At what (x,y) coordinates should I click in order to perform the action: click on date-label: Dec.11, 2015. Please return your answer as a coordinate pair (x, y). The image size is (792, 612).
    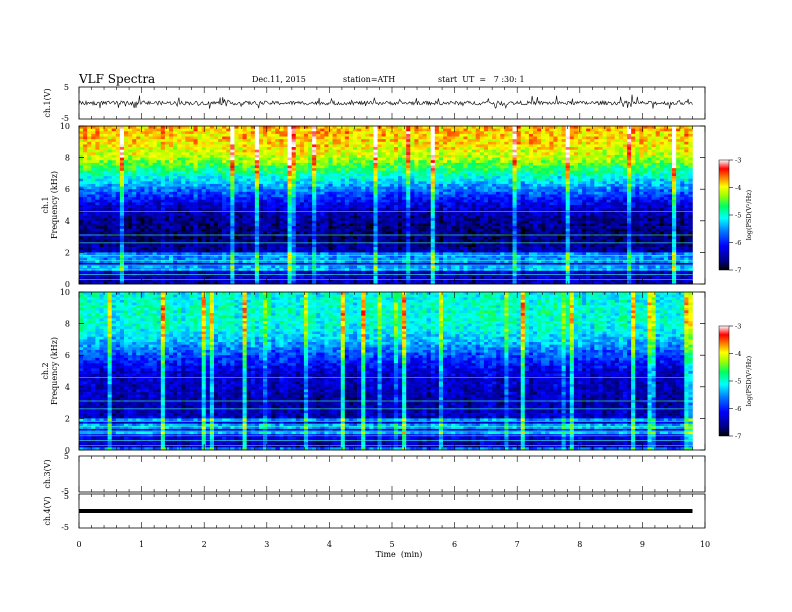
    Looking at the image, I should click on (279, 79).